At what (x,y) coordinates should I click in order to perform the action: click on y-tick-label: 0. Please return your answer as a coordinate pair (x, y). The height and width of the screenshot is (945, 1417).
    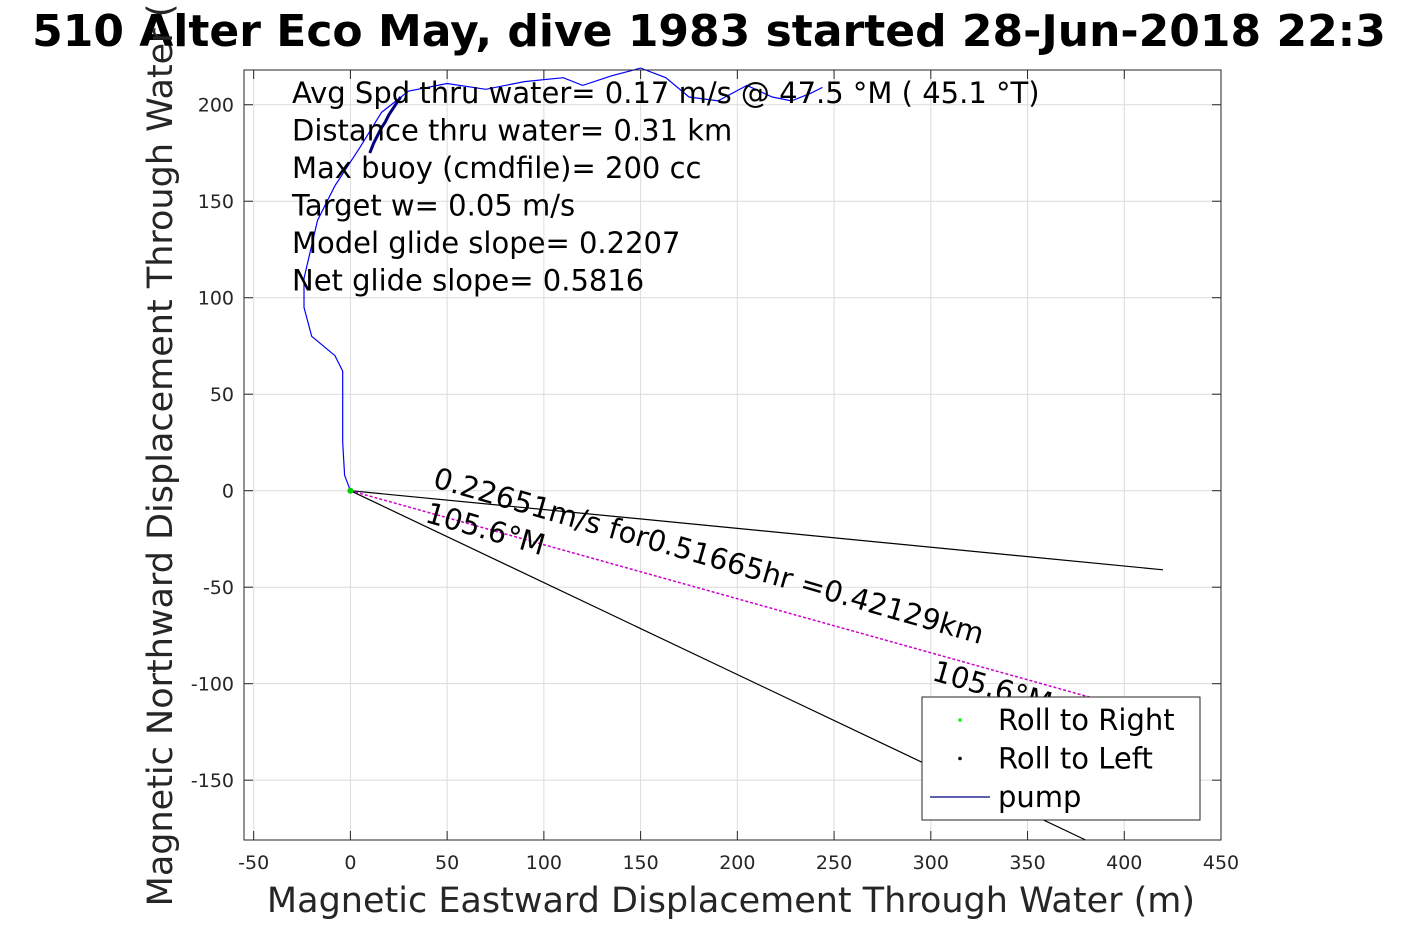
    Looking at the image, I should click on (228, 492).